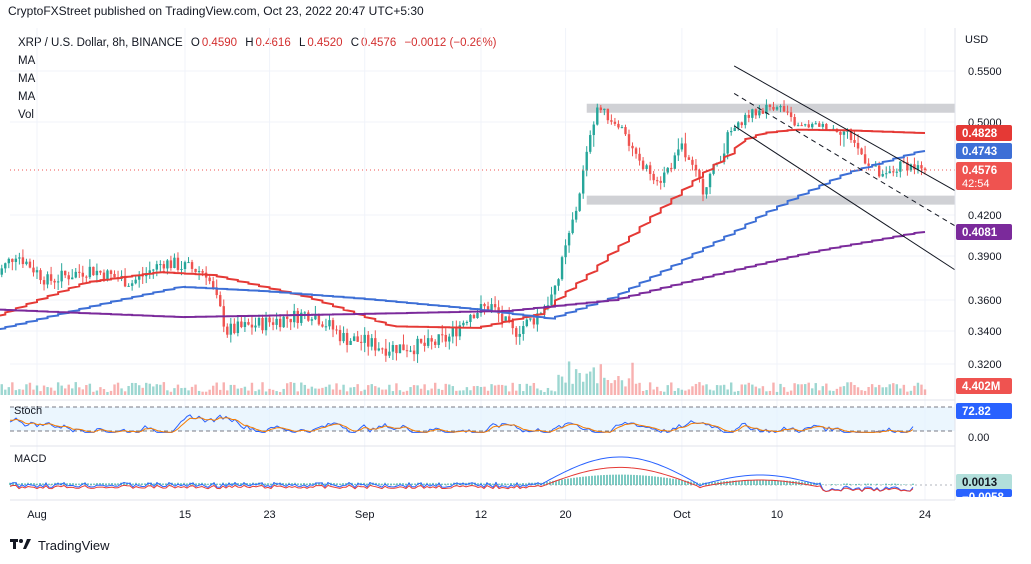 The height and width of the screenshot is (564, 1031). Describe the element at coordinates (925, 515) in the screenshot. I see `time-tick-label: 24` at that location.